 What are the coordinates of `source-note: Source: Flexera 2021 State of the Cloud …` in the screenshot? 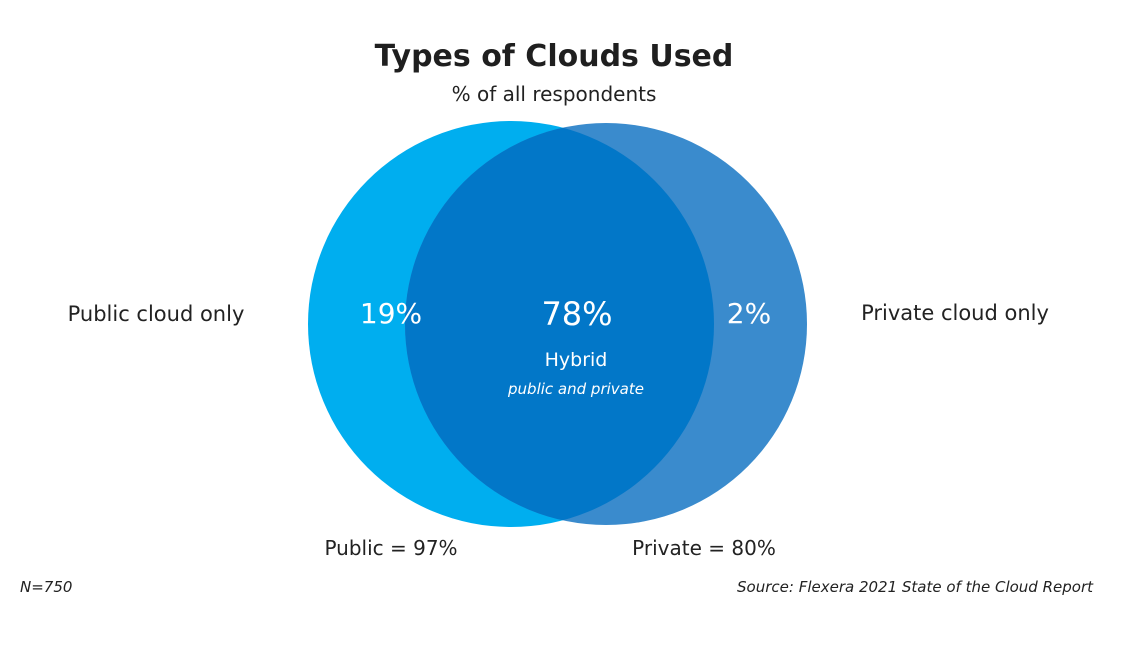 It's located at (915, 587).